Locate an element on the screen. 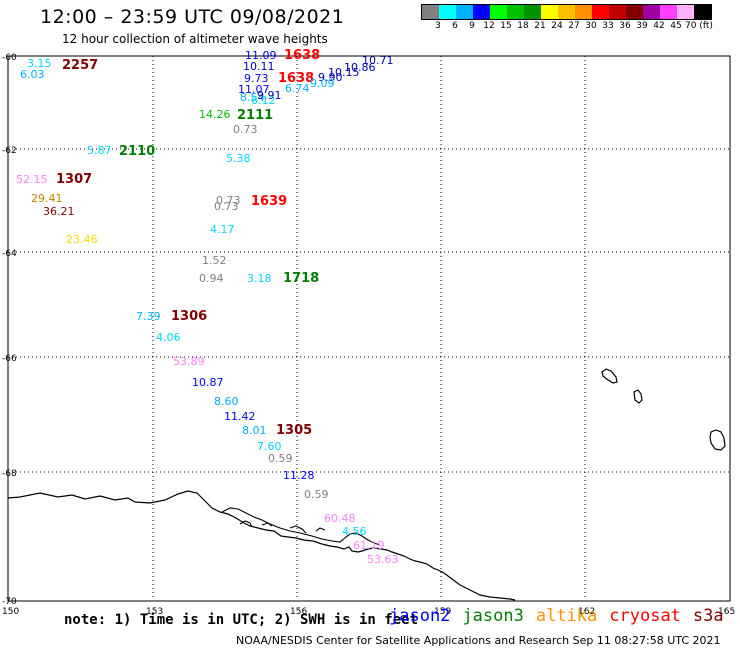 The height and width of the screenshot is (650, 740). wave-height-value: 7.39 is located at coordinates (148, 316).